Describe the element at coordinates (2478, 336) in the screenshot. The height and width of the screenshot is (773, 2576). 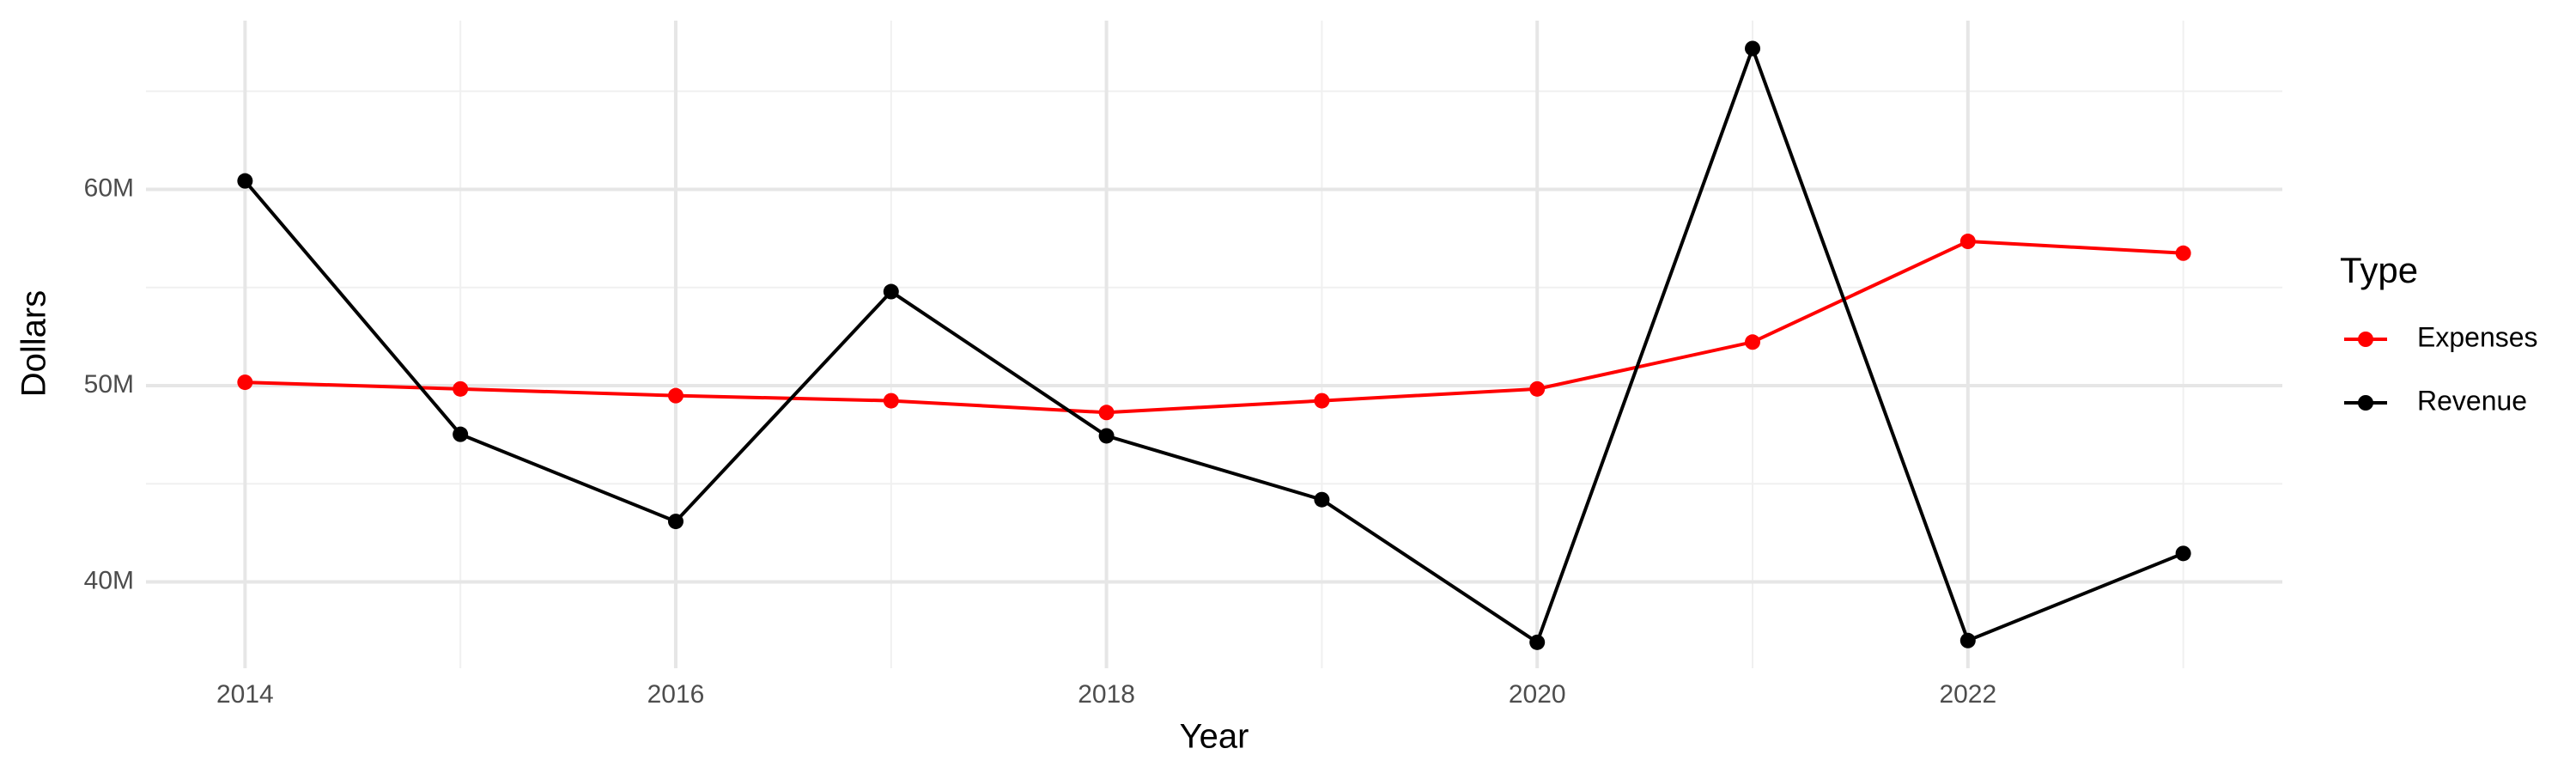
I see `legend-label: Expenses` at that location.